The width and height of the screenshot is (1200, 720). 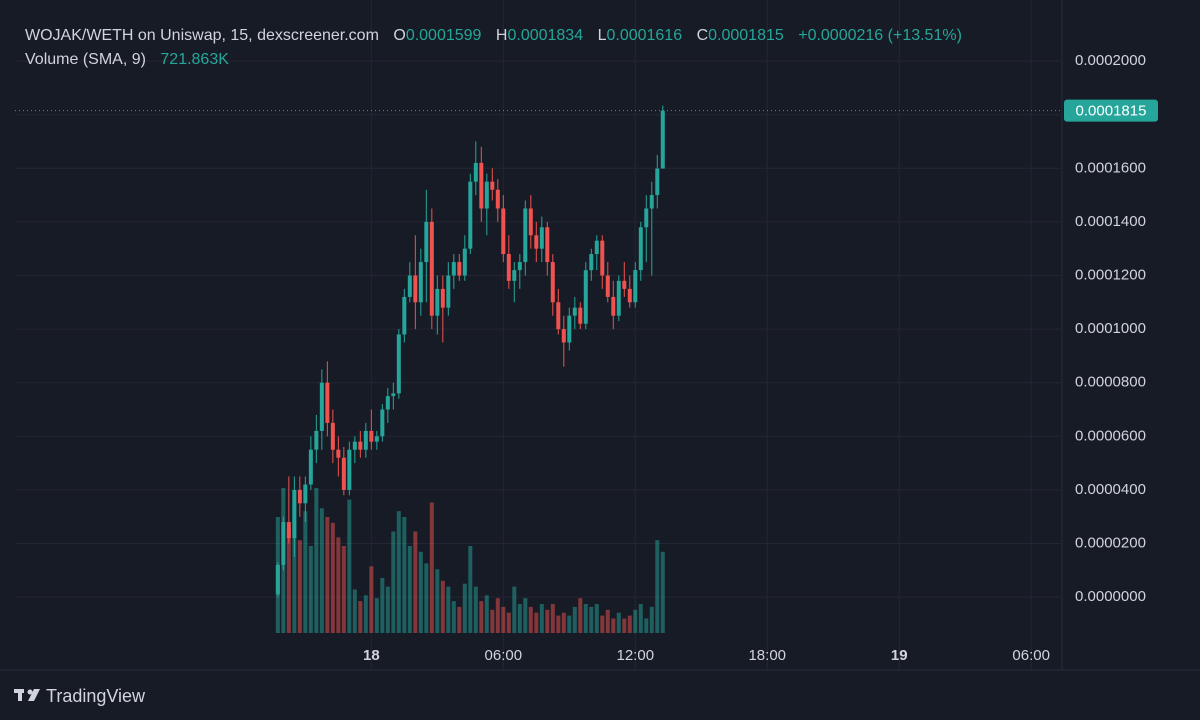 What do you see at coordinates (1110, 221) in the screenshot?
I see `y-tick-label: 0.0001400` at bounding box center [1110, 221].